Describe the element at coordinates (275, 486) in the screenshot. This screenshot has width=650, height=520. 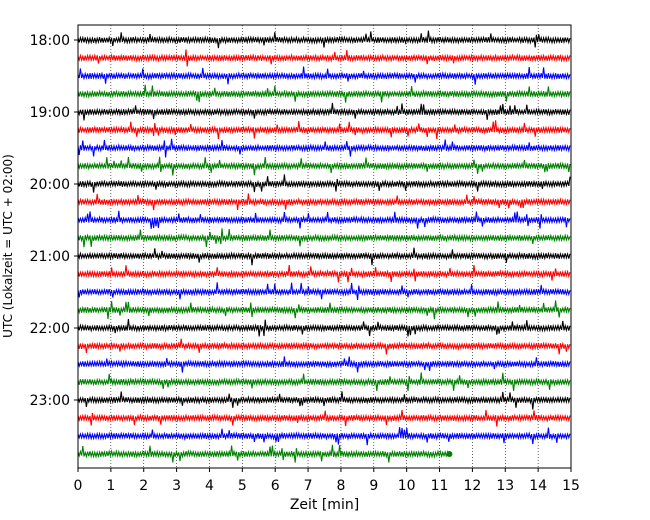
I see `x-tick-label: 6` at that location.